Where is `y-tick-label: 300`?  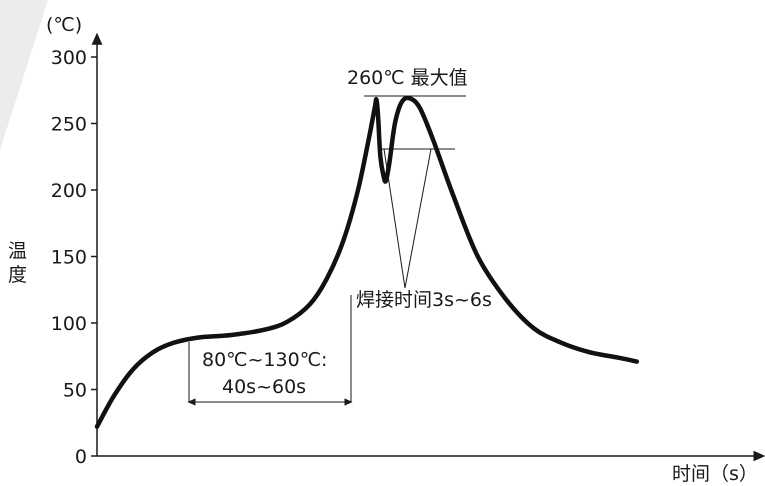
y-tick-label: 300 is located at coordinates (69, 58).